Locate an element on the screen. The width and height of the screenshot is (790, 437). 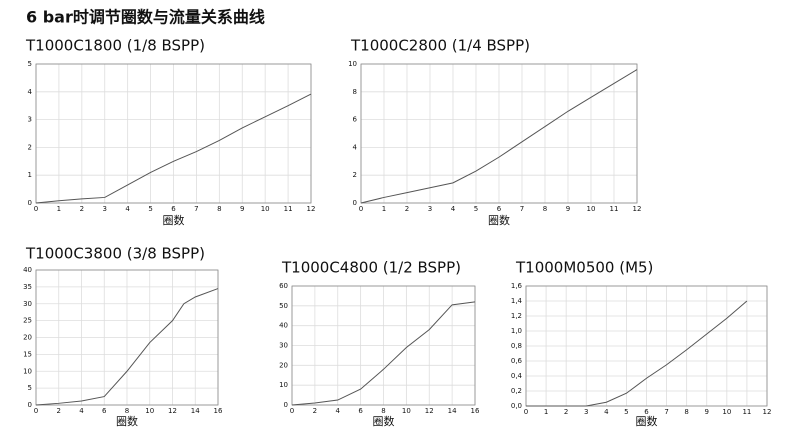
y-tick-label: 30 is located at coordinates (27, 304).